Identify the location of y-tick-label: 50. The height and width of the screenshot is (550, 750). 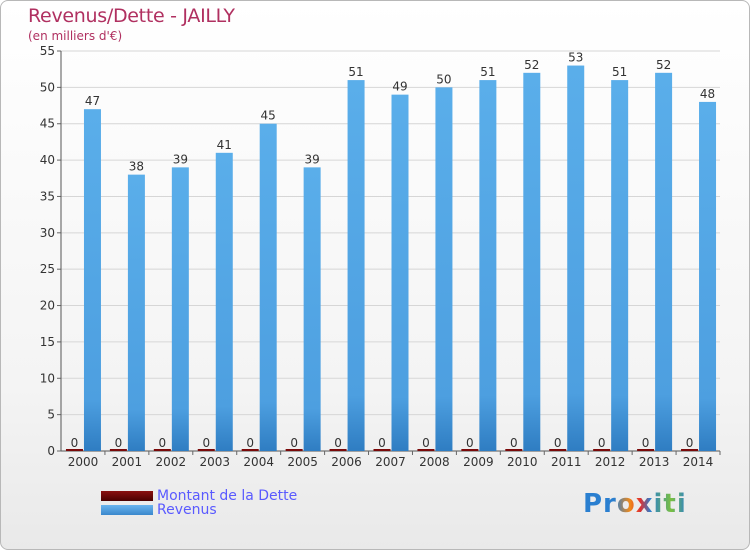
(47, 87).